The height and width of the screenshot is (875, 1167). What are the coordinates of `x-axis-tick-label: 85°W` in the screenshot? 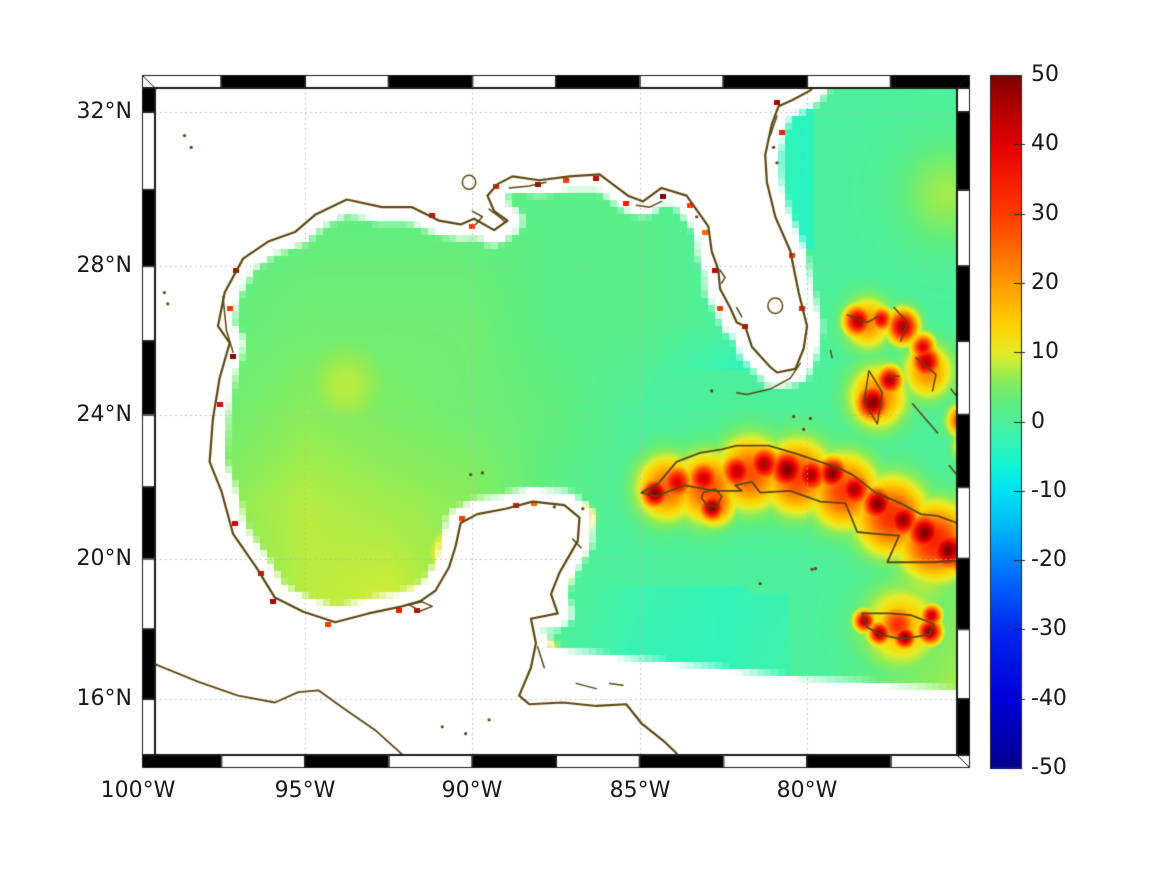 It's located at (640, 790).